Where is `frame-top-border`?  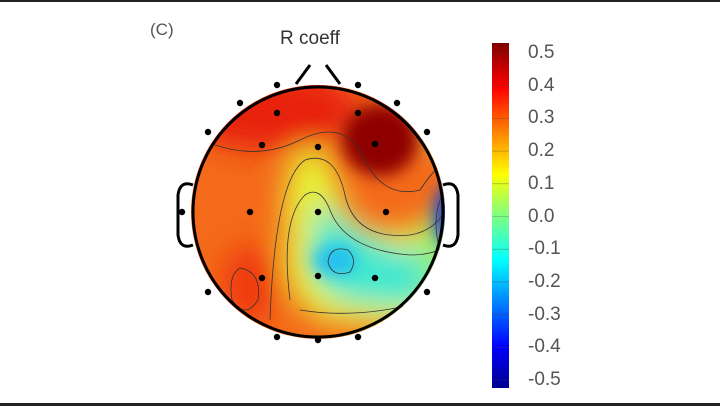 frame-top-border is located at coordinates (360, 1).